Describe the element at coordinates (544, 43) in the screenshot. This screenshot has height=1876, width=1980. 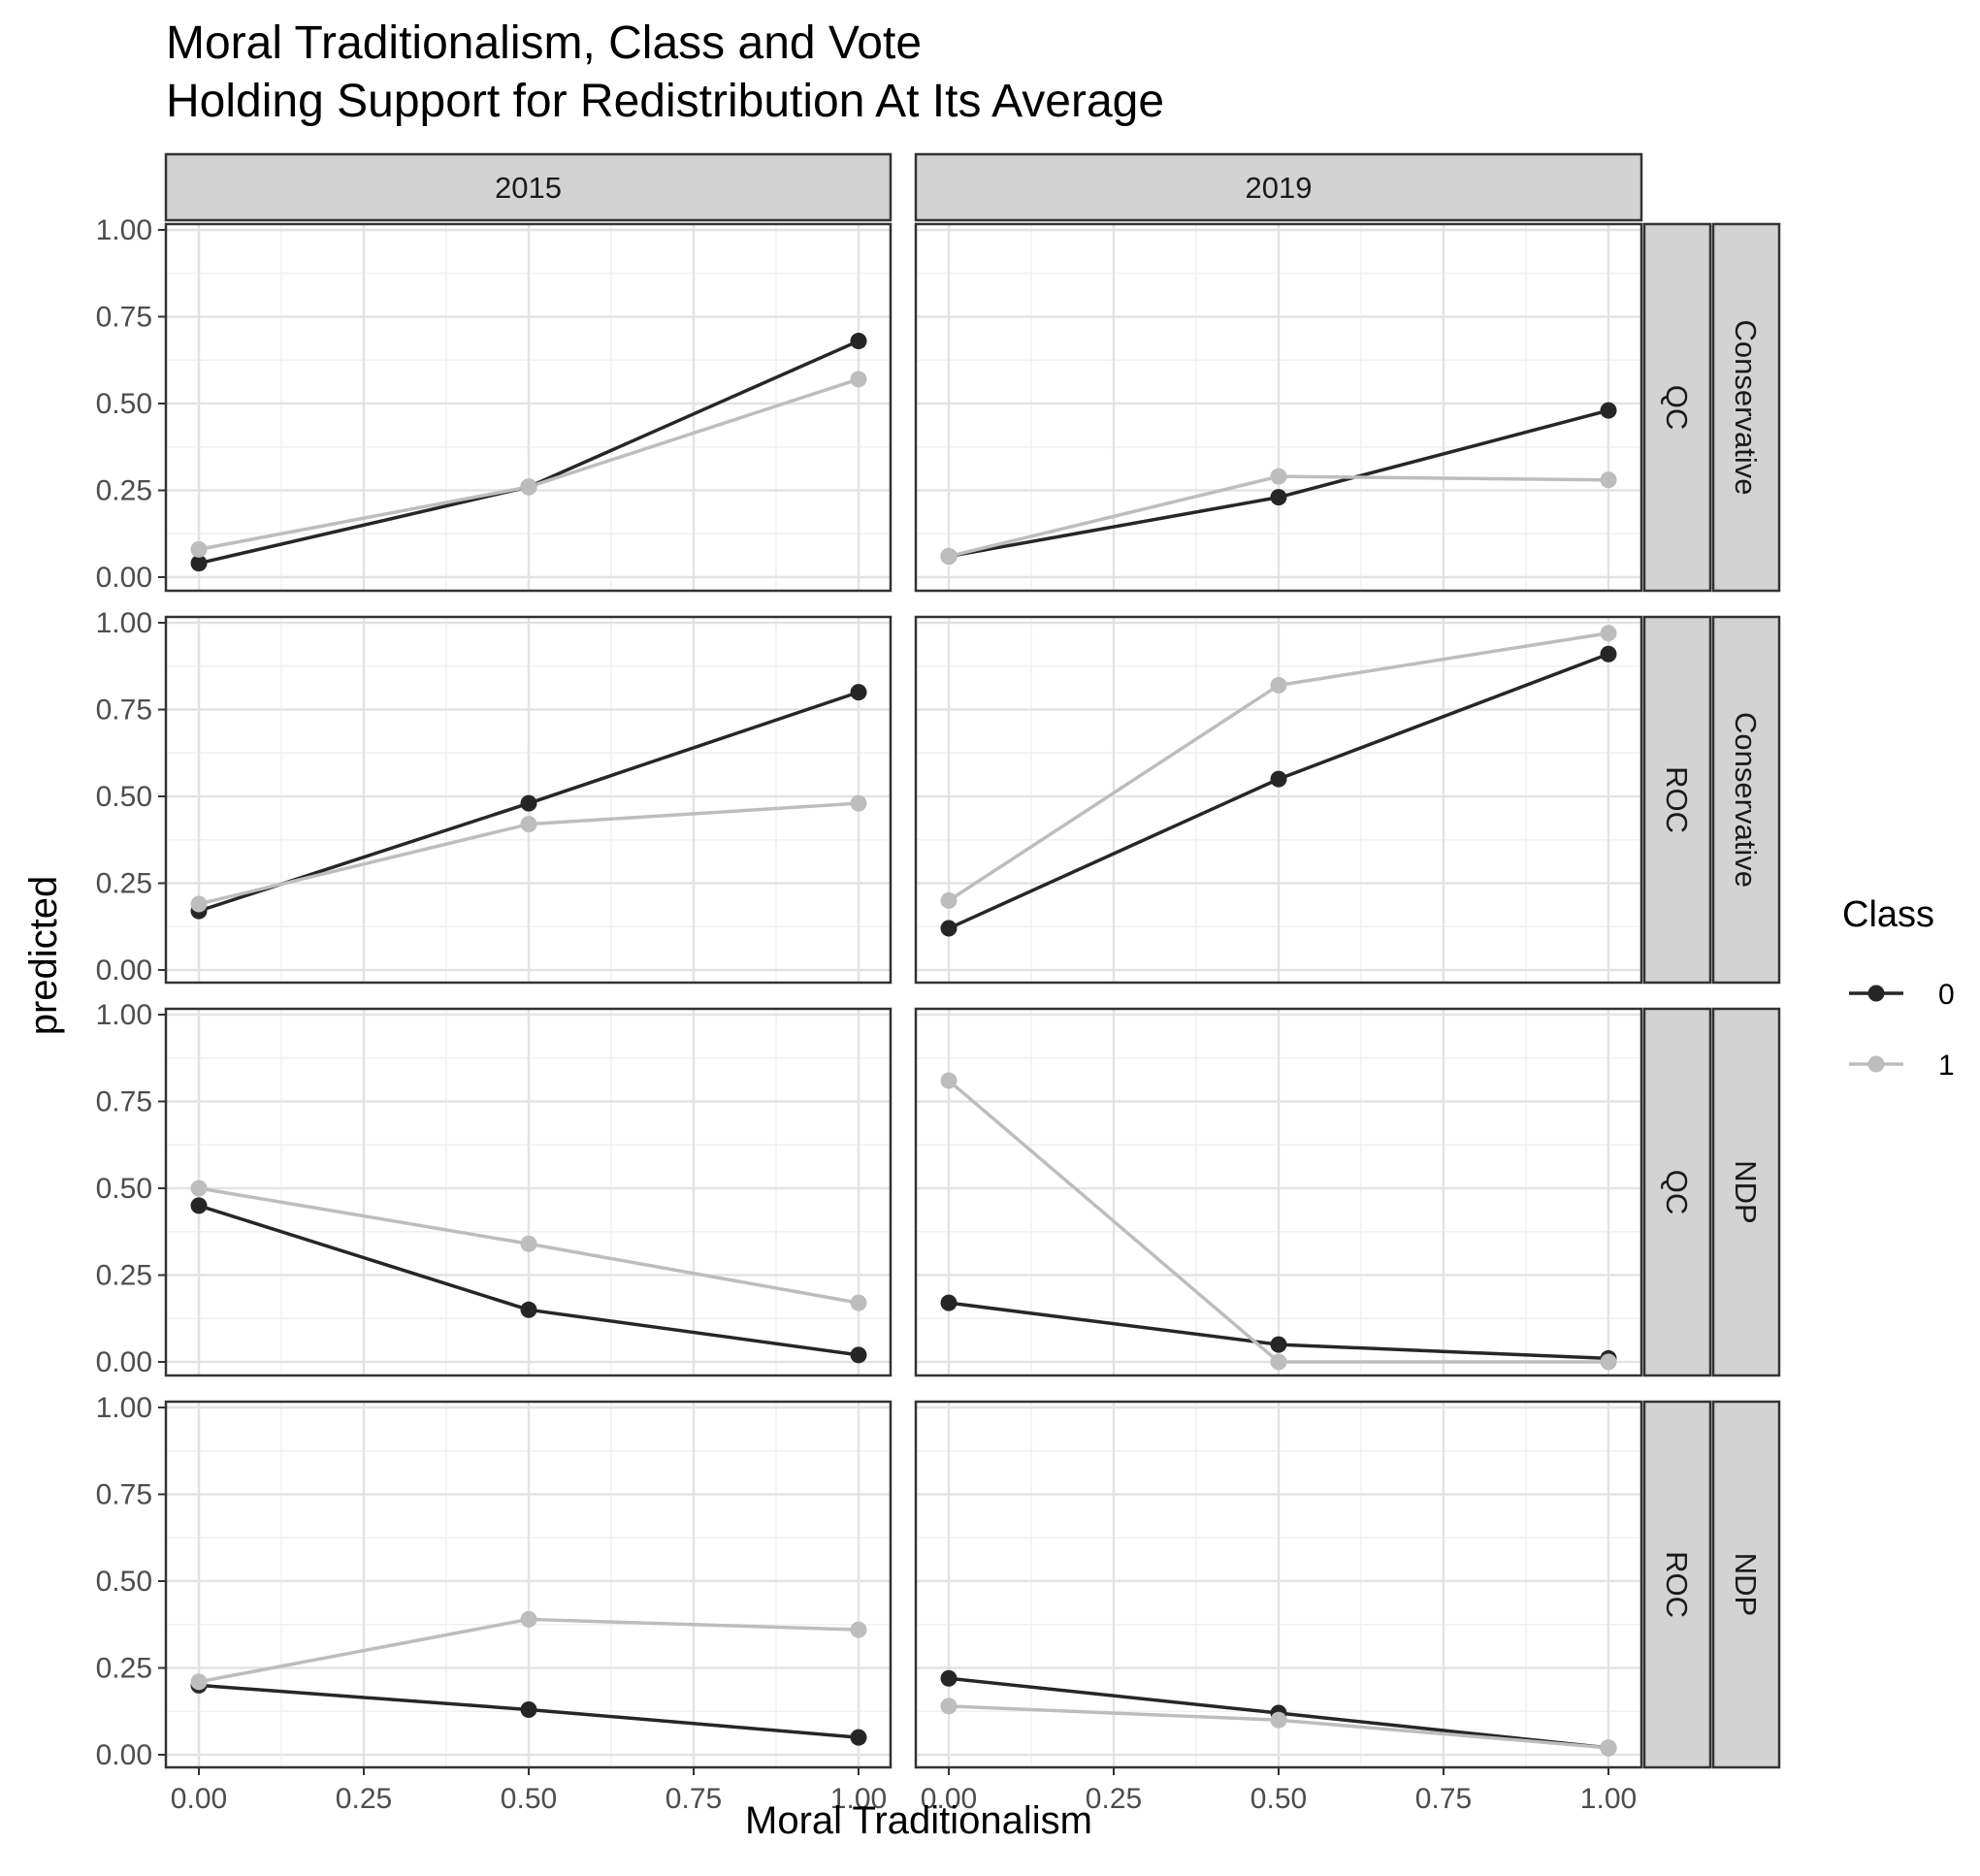
I see `chart-title: Moral Traditionalism, Class and Vote` at that location.